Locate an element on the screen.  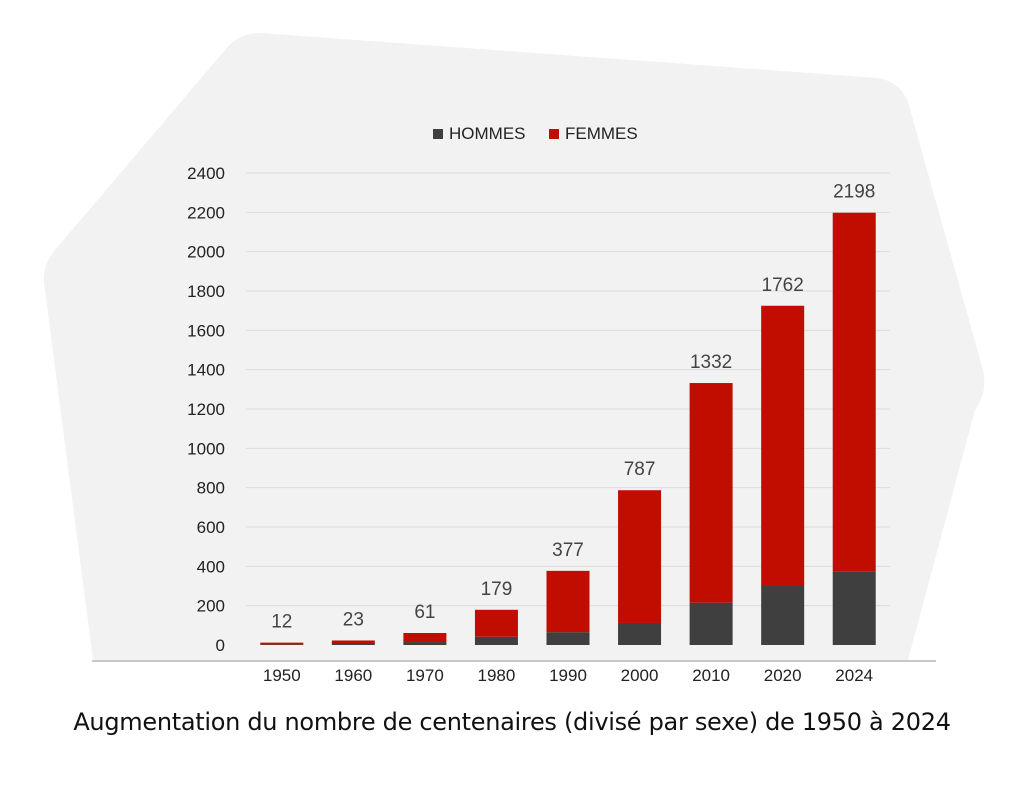
legend-label-hommes: HOMMES is located at coordinates (487, 133).